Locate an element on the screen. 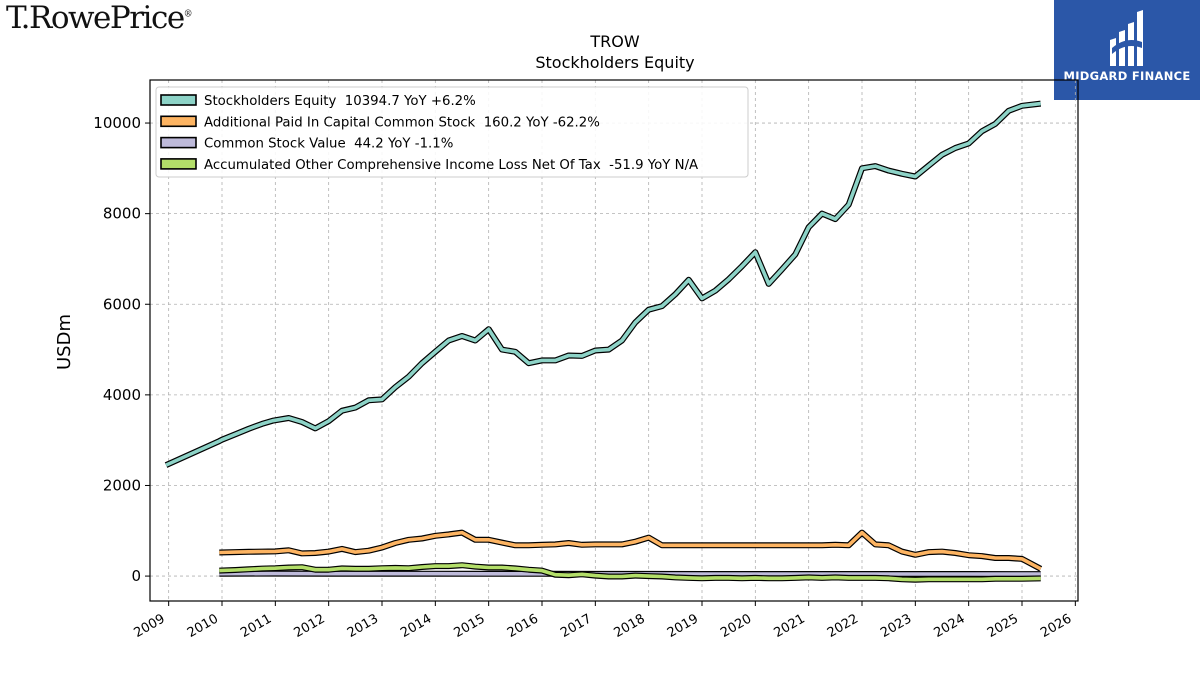  legend-label: Common Stock Value 44.2 YoY -1.1% is located at coordinates (328, 144).